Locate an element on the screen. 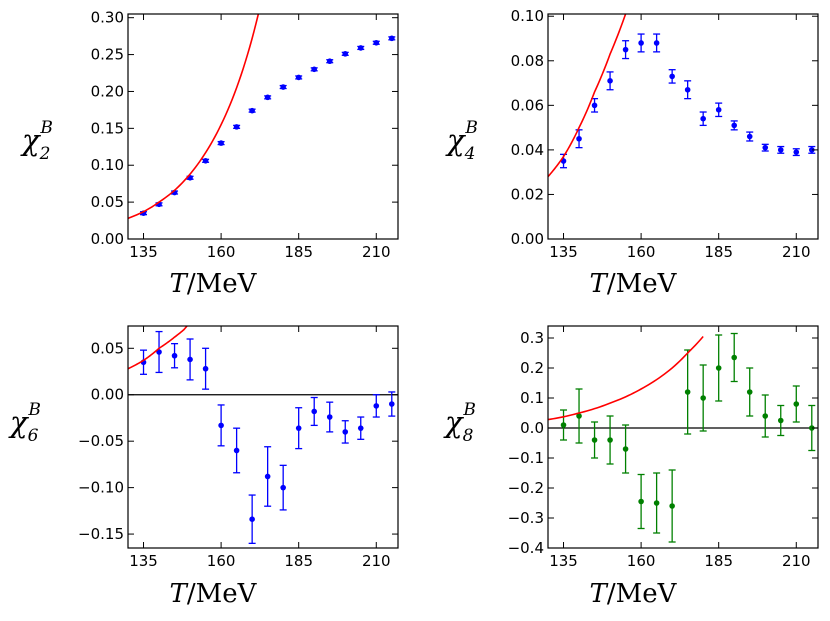  y-tick-label: 0.04 is located at coordinates (527, 150).